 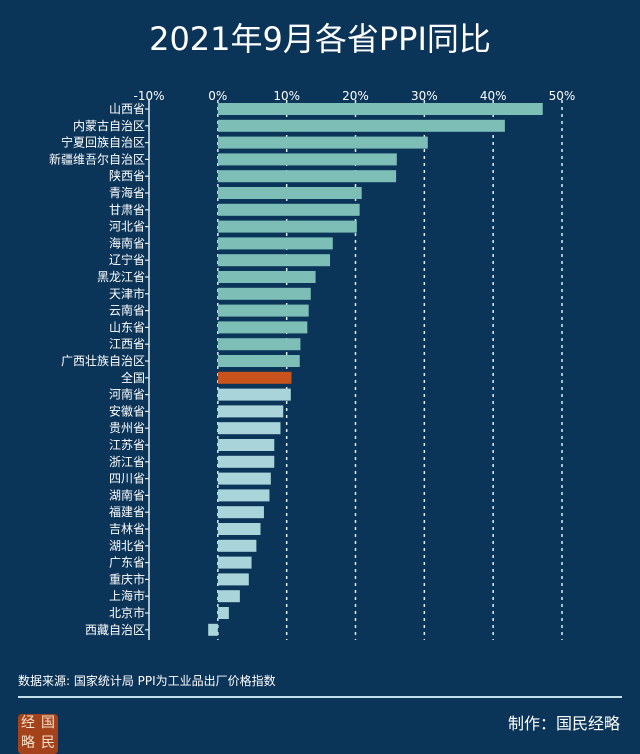 I want to click on brand-logo: 经国略民, so click(x=38, y=734).